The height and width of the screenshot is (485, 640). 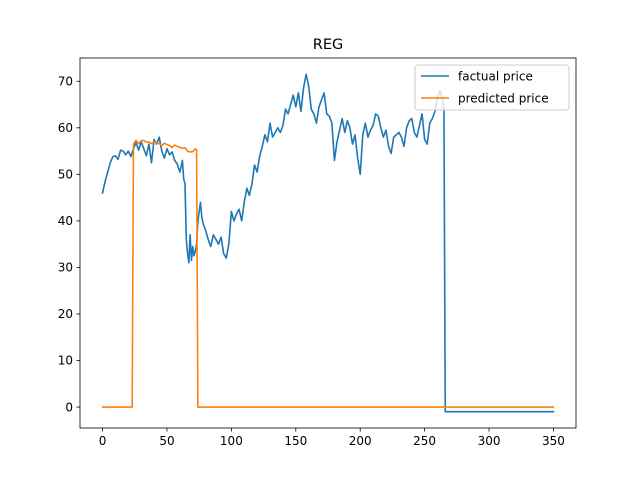 I want to click on y-tick-label: 60, so click(x=65, y=128).